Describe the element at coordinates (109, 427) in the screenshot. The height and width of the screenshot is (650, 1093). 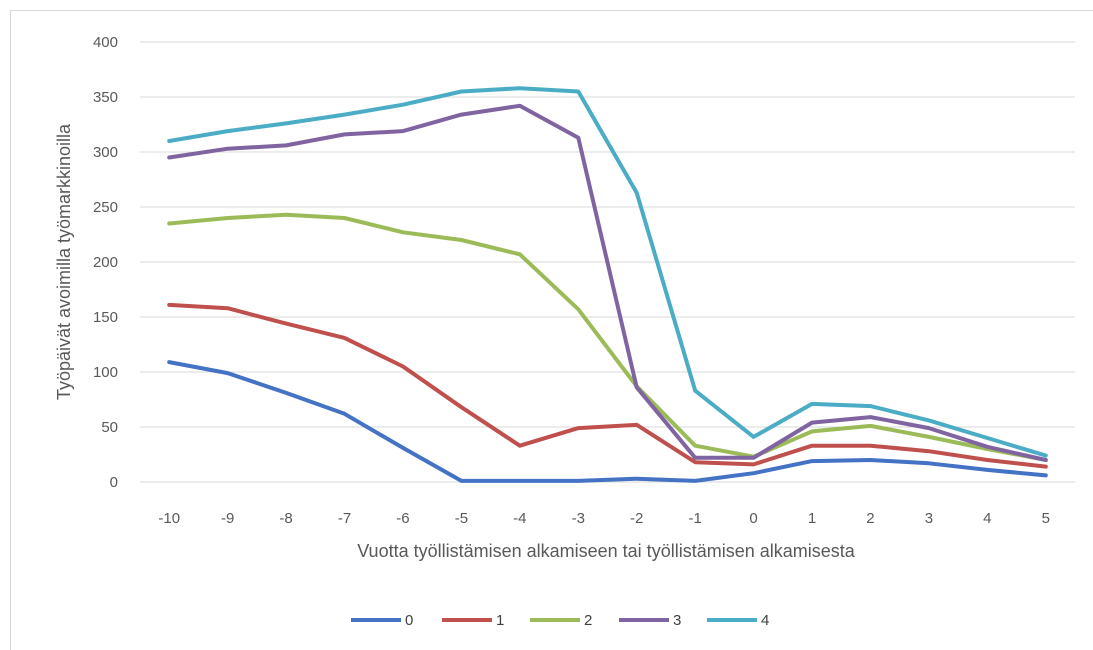
I see `y-tick-label: 50` at that location.